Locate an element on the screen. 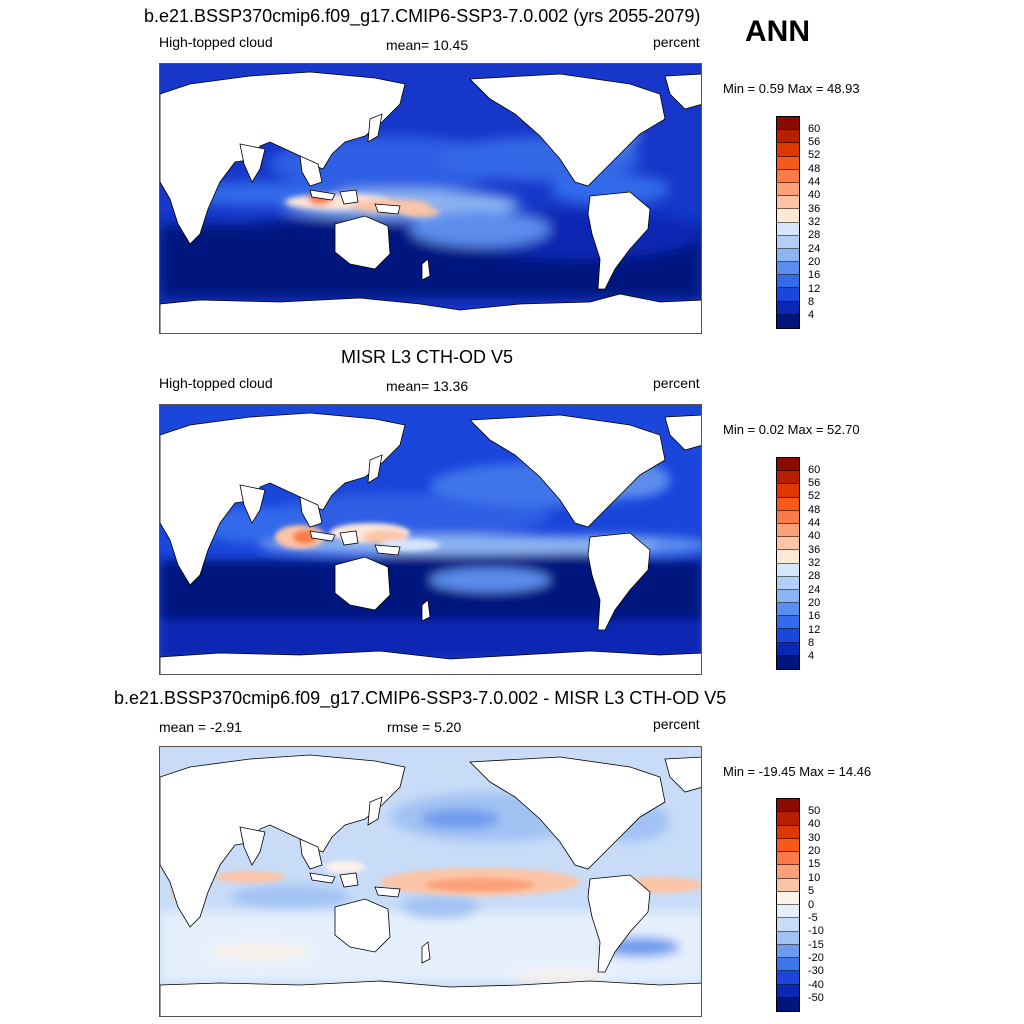 The width and height of the screenshot is (1024, 1024). panel-1-colorbar-labels: 60 56 52 48 44 40 36 32 28 24 20 16 12 8 4 is located at coordinates (828, 222).